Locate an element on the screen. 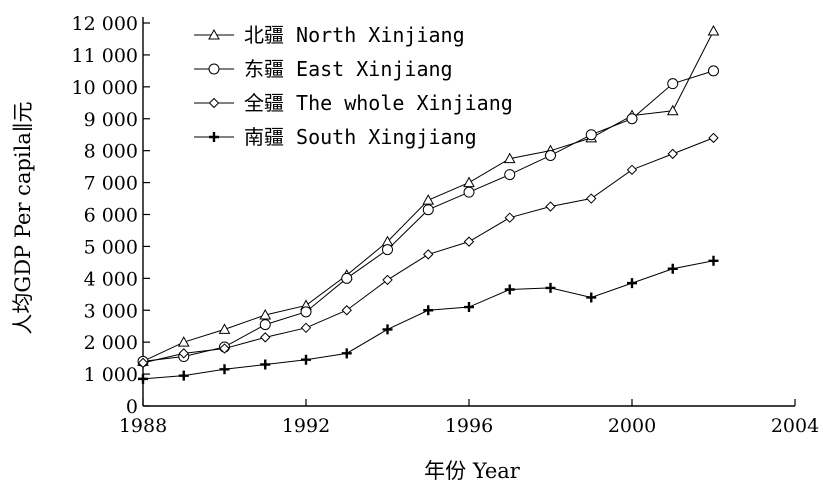  legend-label: 北疆 North Xinjiang is located at coordinates (354, 35).